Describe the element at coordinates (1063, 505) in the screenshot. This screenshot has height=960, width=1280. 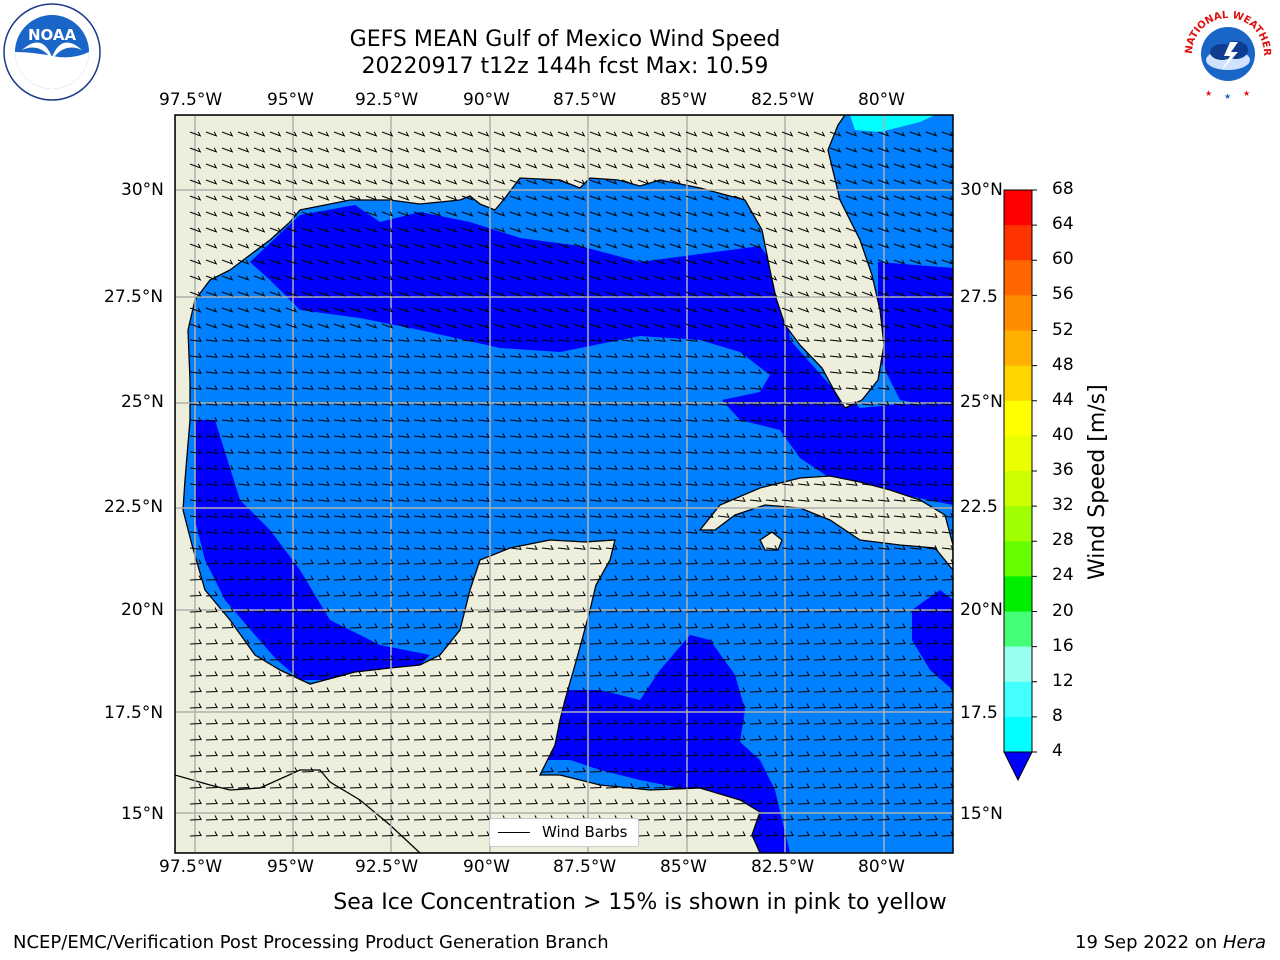
I see `colorbar-tick-label: 32` at that location.